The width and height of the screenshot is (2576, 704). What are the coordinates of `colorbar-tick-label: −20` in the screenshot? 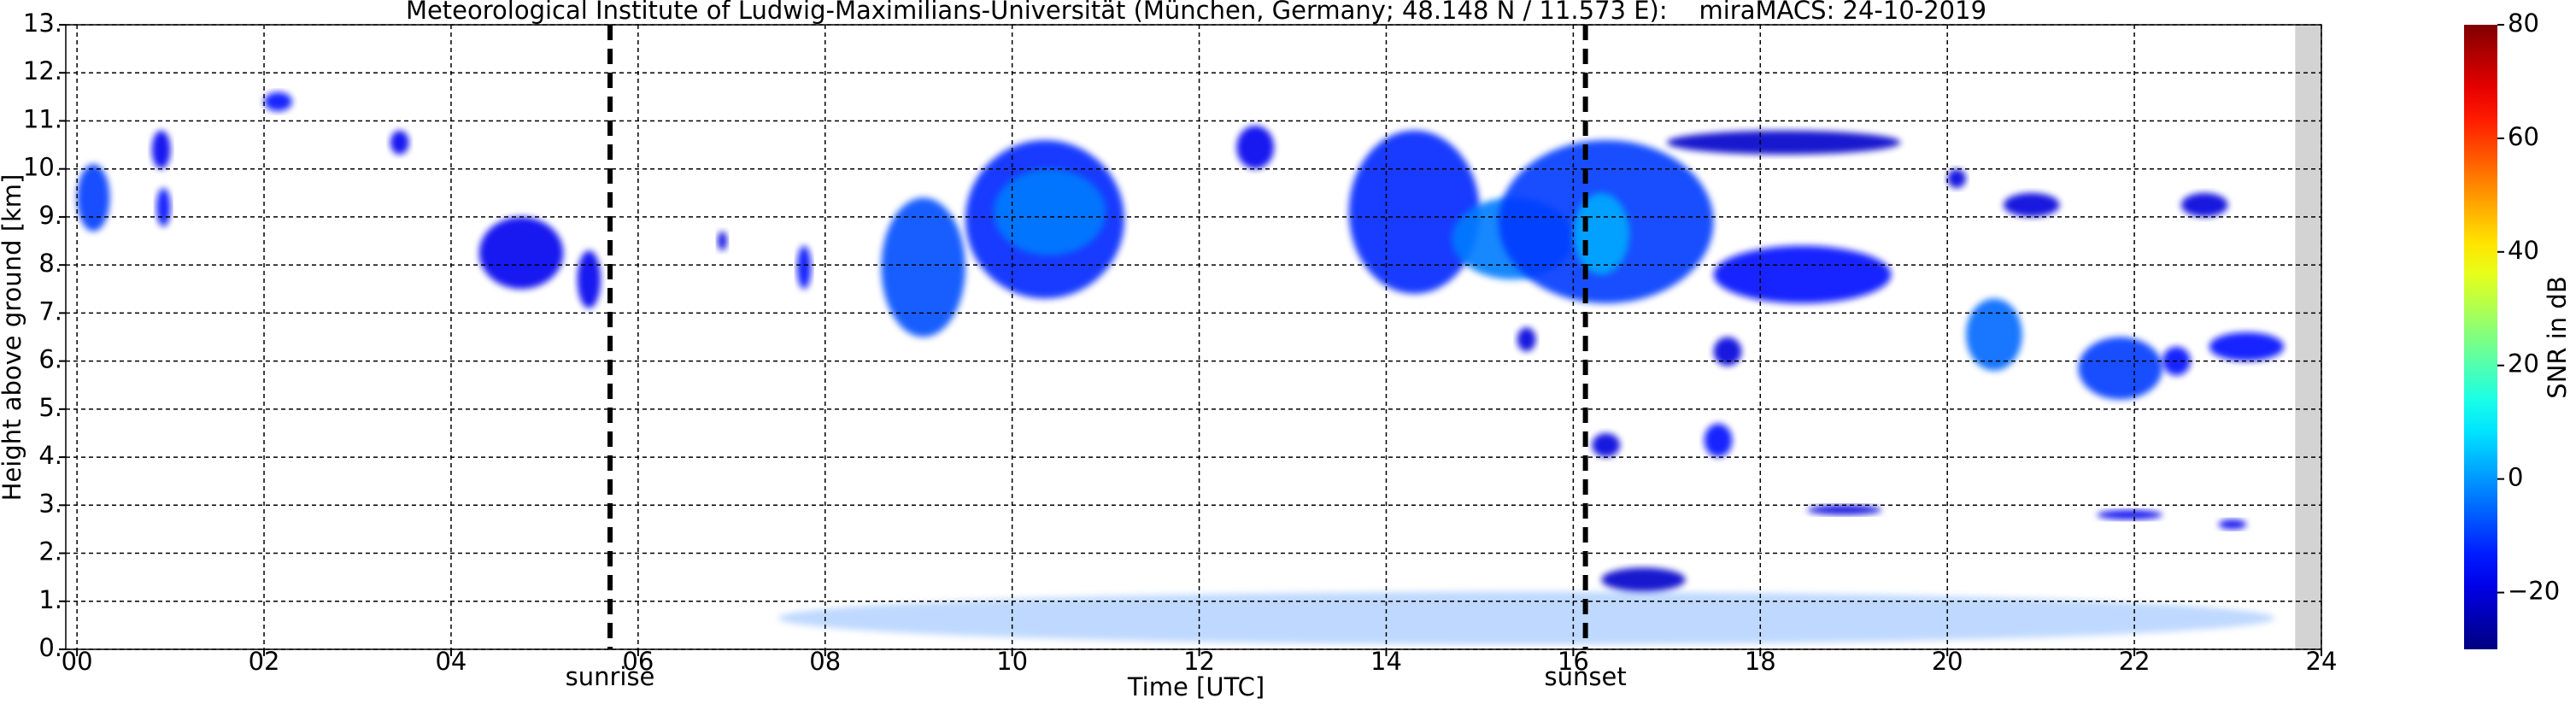 It's located at (2534, 591).